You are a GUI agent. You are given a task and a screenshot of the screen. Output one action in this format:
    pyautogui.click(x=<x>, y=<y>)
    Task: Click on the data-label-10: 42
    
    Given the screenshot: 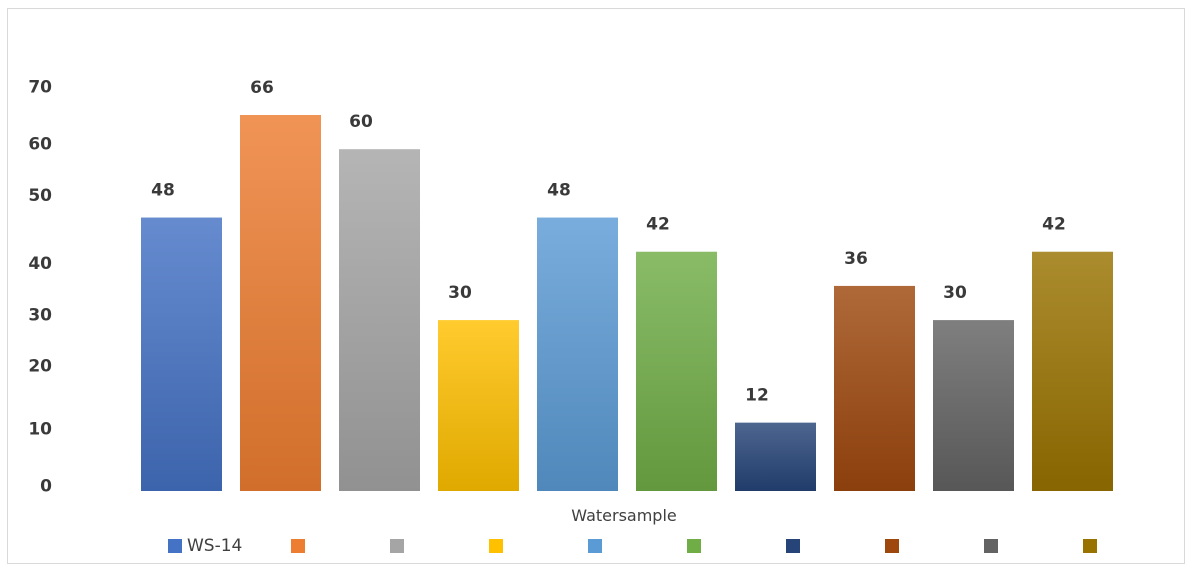 What is the action you would take?
    pyautogui.click(x=1054, y=225)
    